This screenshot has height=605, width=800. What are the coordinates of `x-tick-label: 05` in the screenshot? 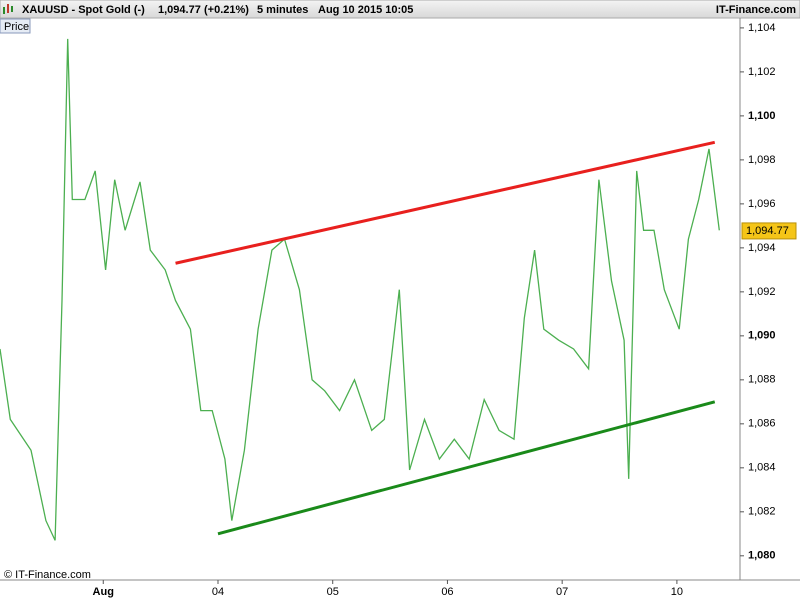 It's located at (333, 592).